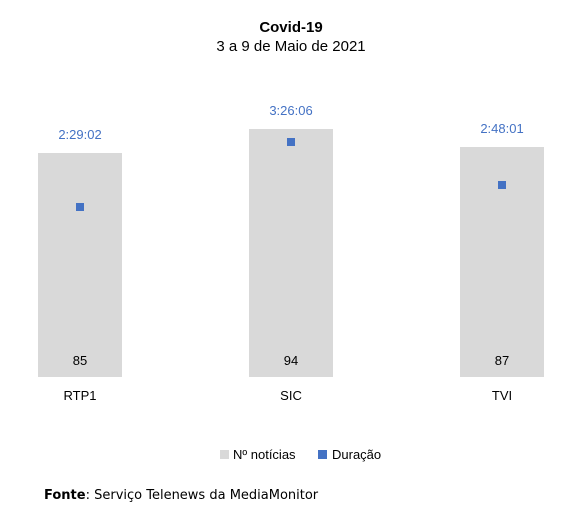  I want to click on legend-swatch-noticias, so click(224, 454).